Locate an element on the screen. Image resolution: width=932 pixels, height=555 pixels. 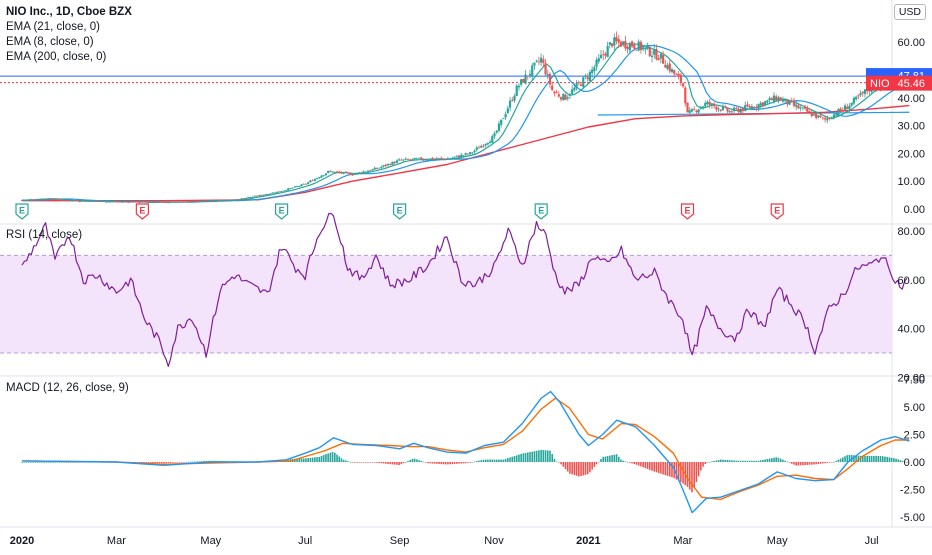
currency-badge: USD is located at coordinates (909, 12).